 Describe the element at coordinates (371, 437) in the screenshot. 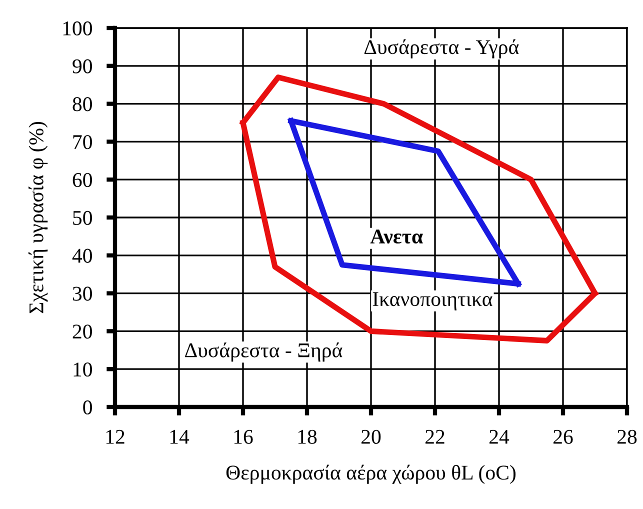

I see `x-tick-label: 20` at that location.